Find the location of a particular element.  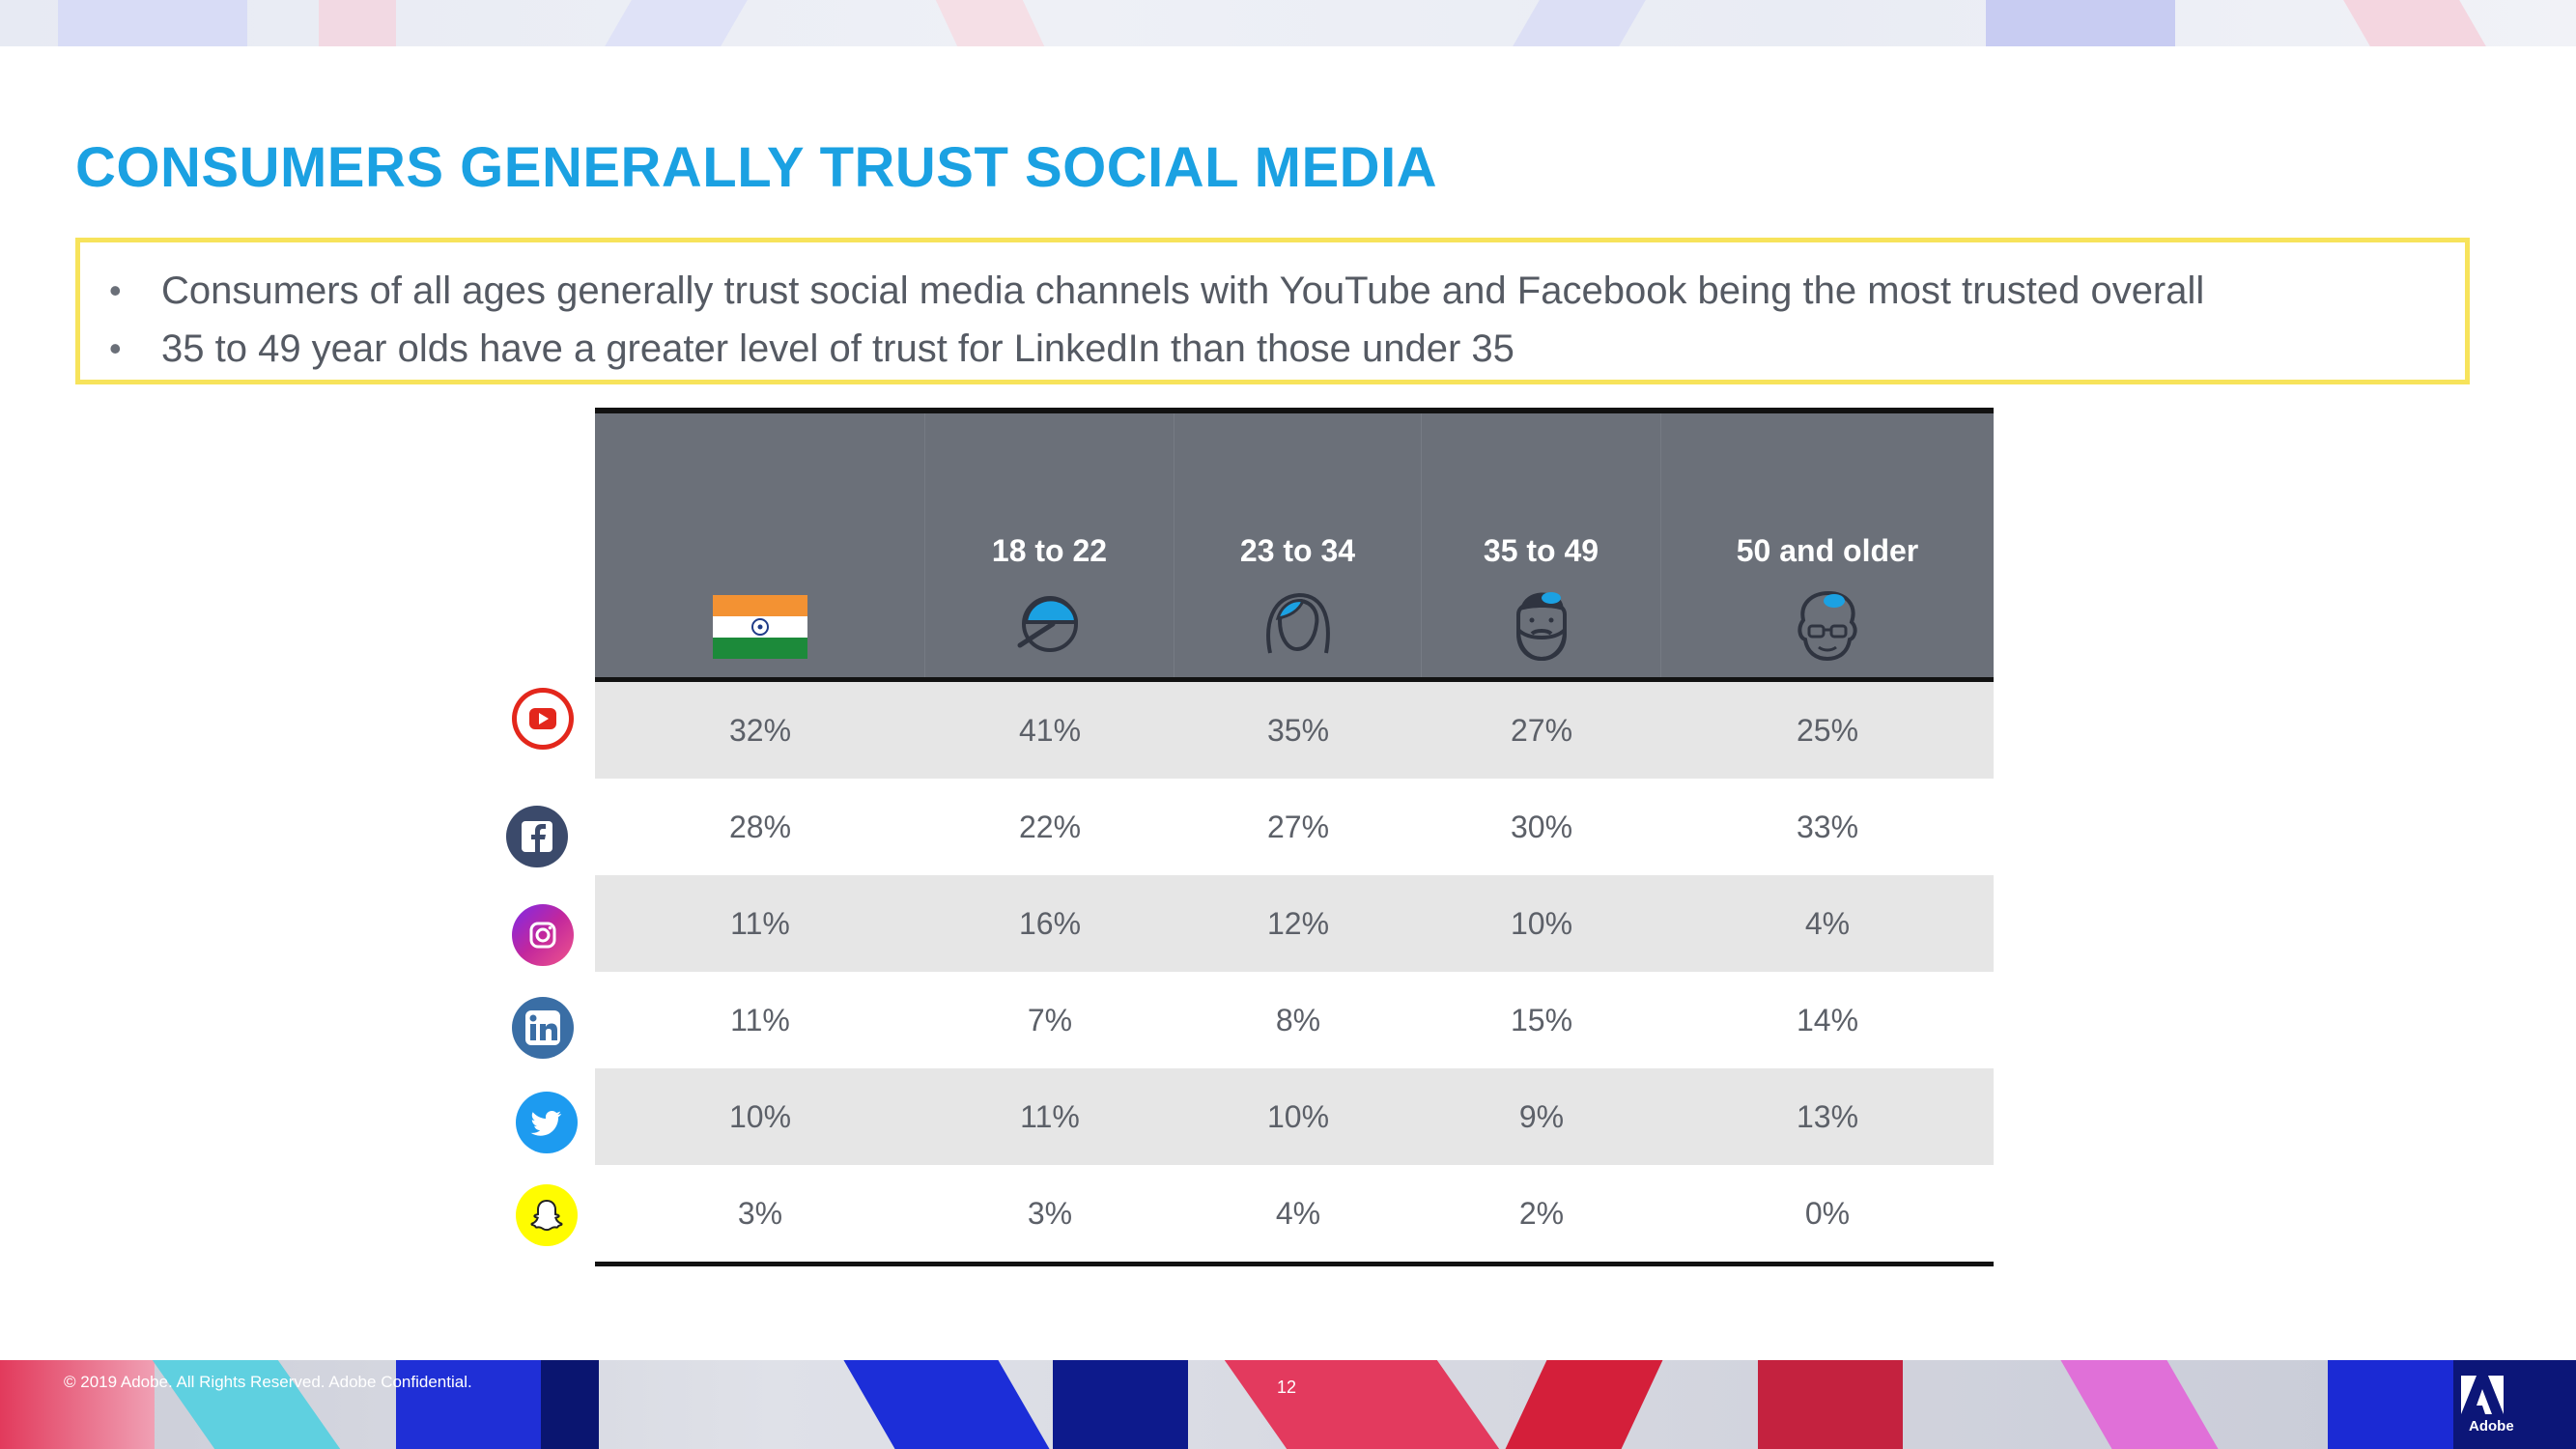

table-cell: 16% is located at coordinates (1050, 923).